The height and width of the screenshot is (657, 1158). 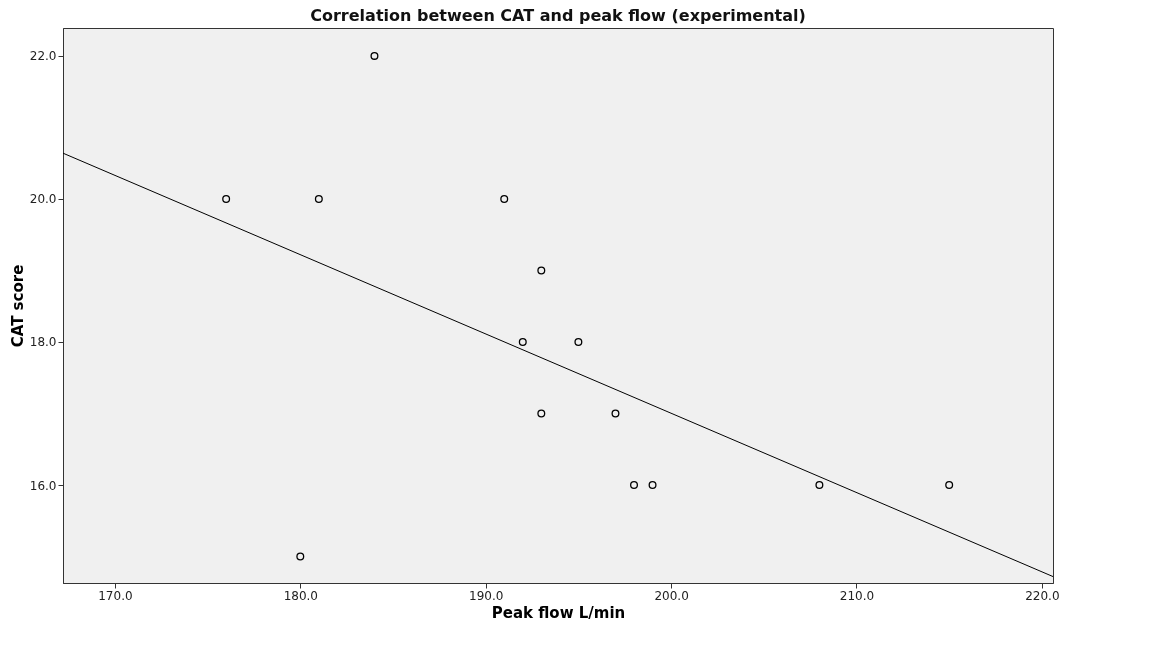 What do you see at coordinates (43, 199) in the screenshot?
I see `y-tick-label: 20.0` at bounding box center [43, 199].